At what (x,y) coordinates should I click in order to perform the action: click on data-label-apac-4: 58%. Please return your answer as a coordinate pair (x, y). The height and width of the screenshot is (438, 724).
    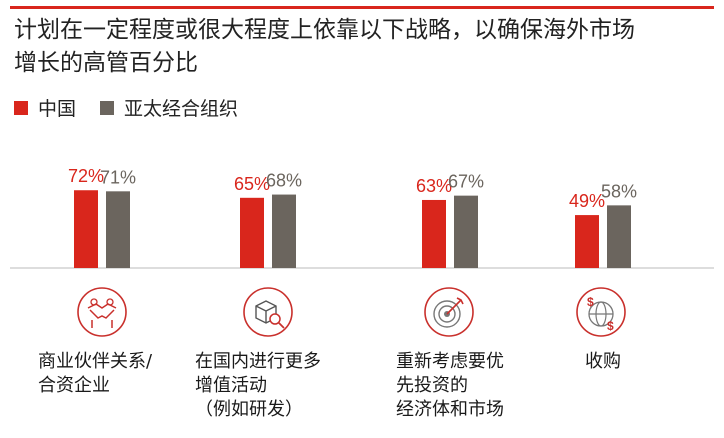
    Looking at the image, I should click on (619, 191).